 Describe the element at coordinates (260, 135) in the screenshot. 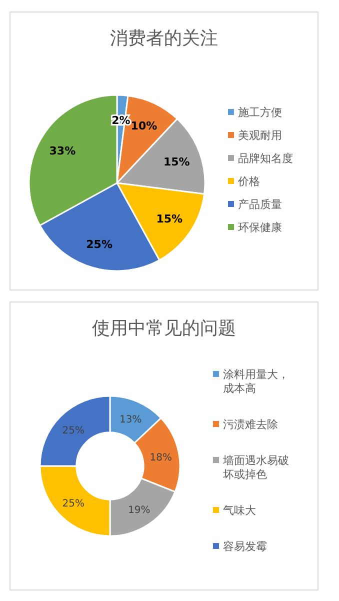

I see `legend-label: 美观耐用` at that location.